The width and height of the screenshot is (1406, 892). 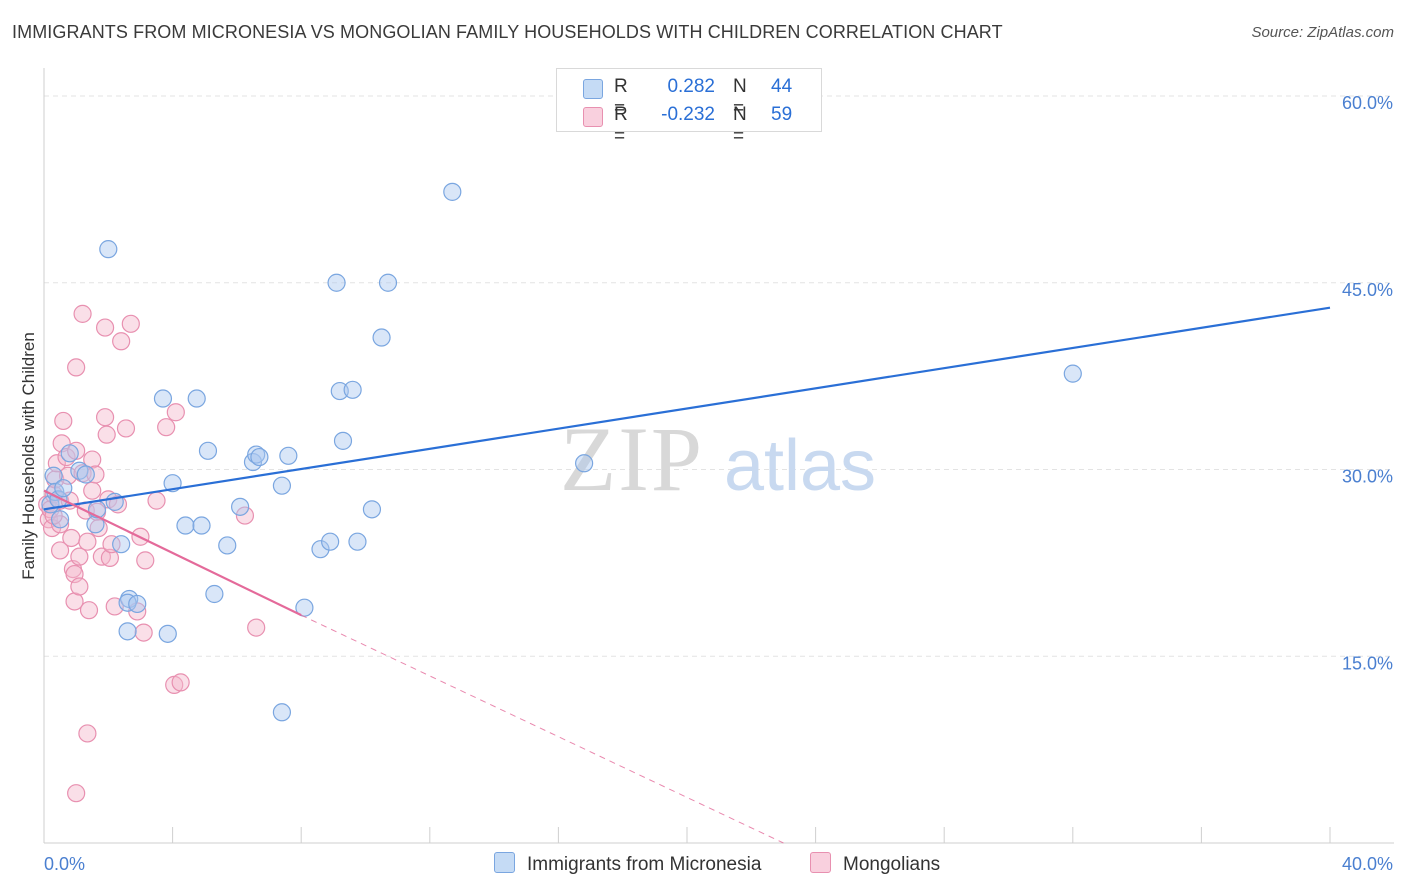 I want to click on legend-item-micronesia: Immigrants from Micronesia, so click(x=627, y=864).